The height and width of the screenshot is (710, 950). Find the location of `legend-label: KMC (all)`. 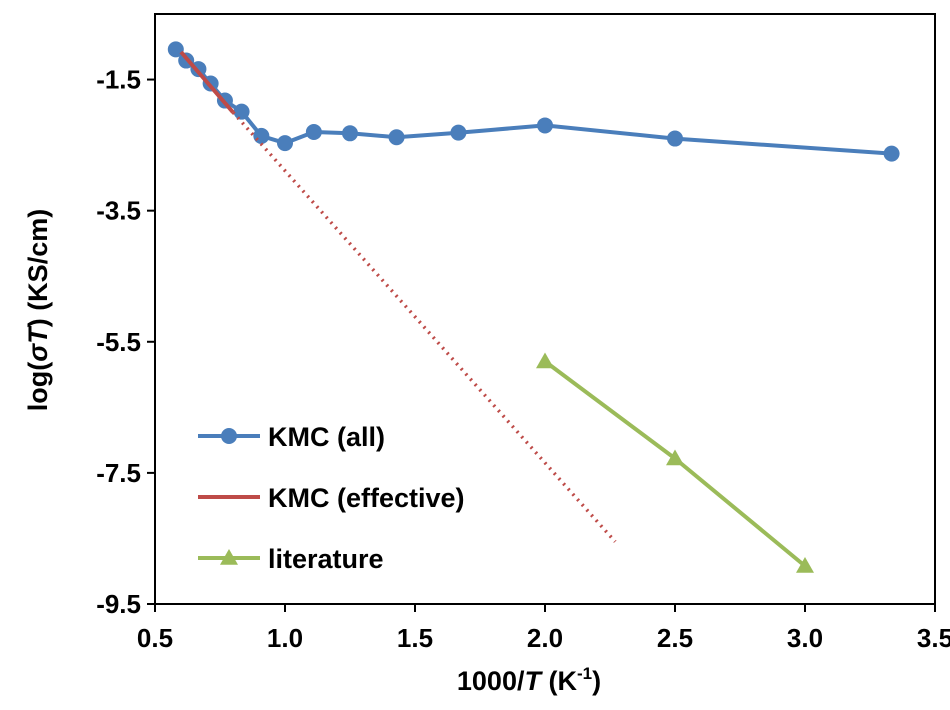

legend-label: KMC (all) is located at coordinates (326, 437).